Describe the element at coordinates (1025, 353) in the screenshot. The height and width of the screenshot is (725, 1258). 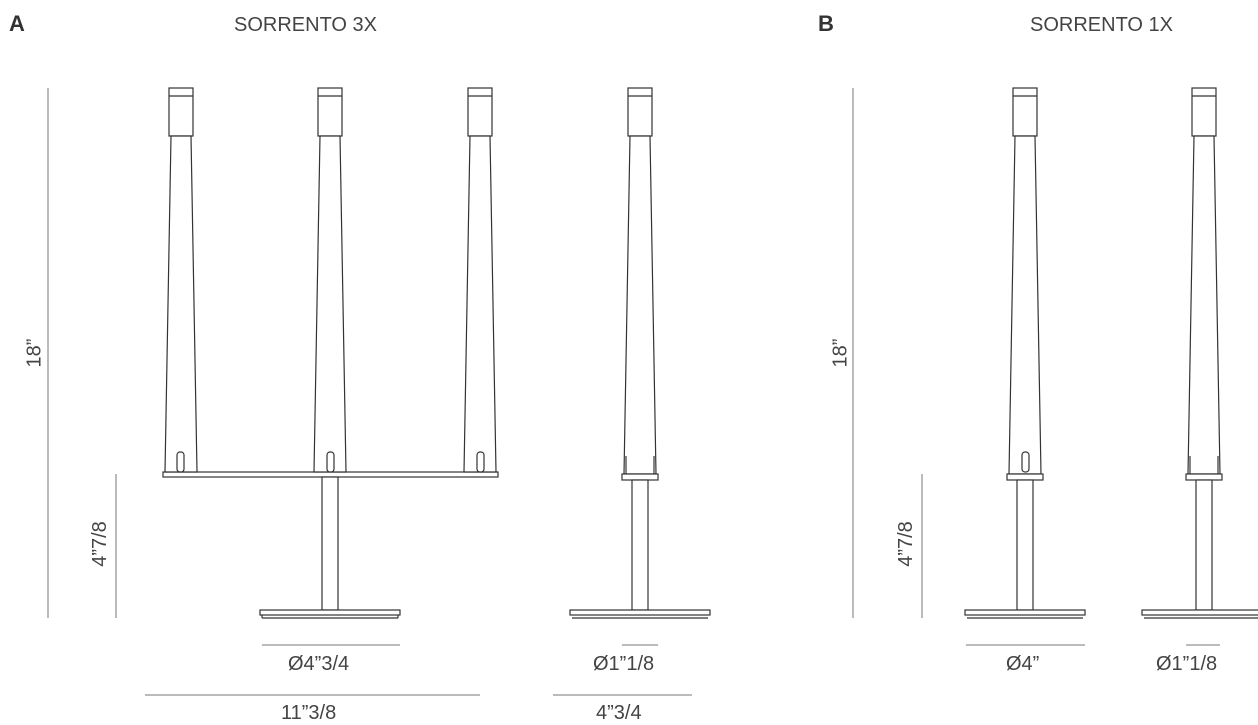
I see `lamp-1x-front-view` at that location.